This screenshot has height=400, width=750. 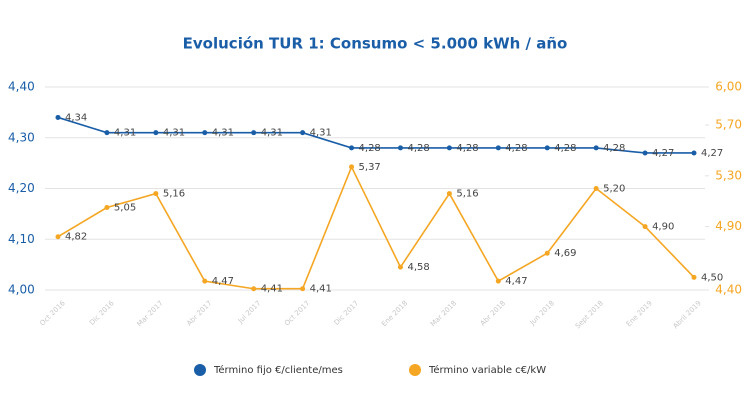 I want to click on y2-tick-label: 6,00, so click(x=728, y=87).